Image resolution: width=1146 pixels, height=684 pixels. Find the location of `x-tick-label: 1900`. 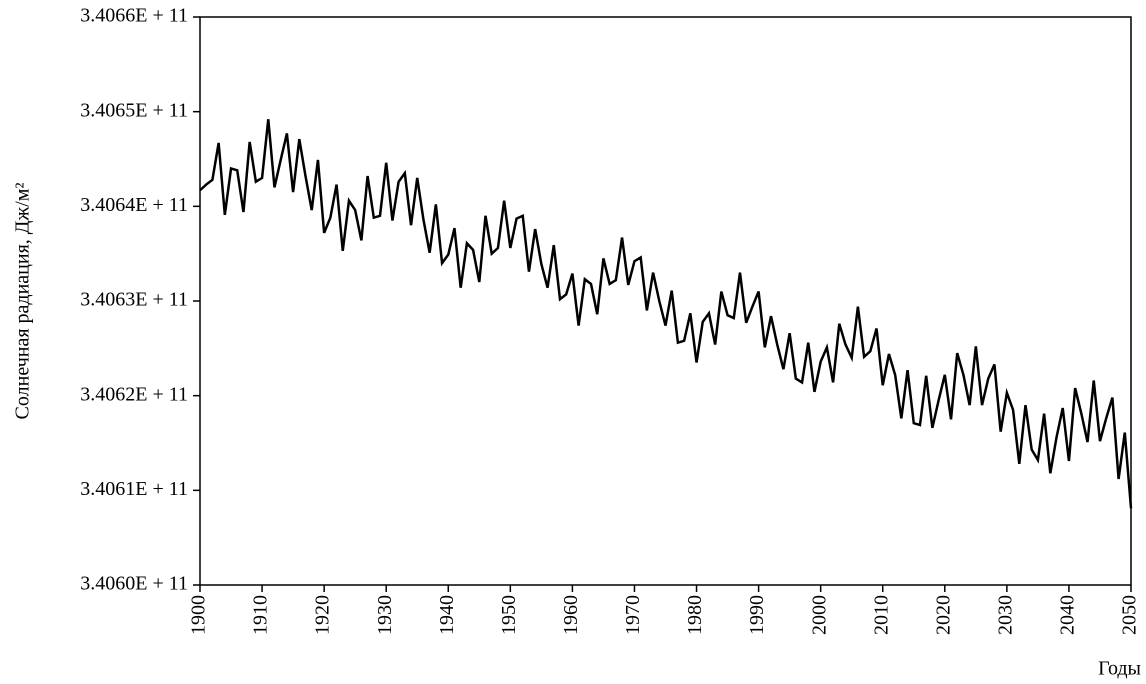

x-tick-label: 1900 is located at coordinates (199, 615).